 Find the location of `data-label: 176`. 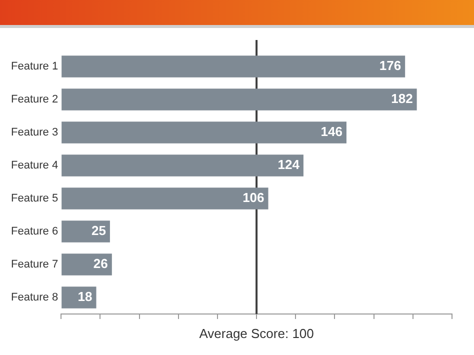

data-label: 176 is located at coordinates (390, 66).